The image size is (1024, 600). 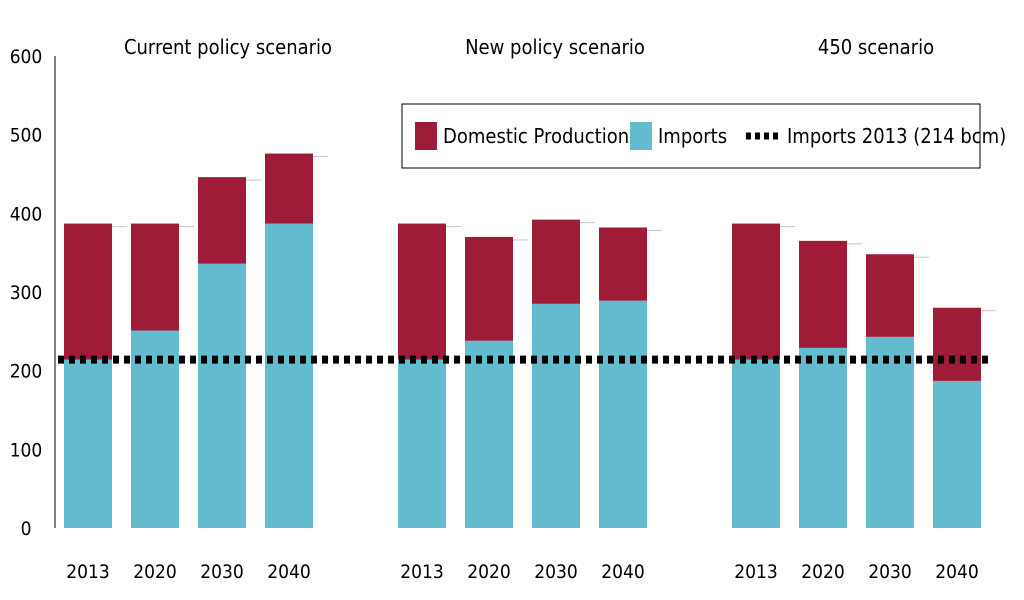 What do you see at coordinates (26, 372) in the screenshot?
I see `y-tick-label: 200` at bounding box center [26, 372].